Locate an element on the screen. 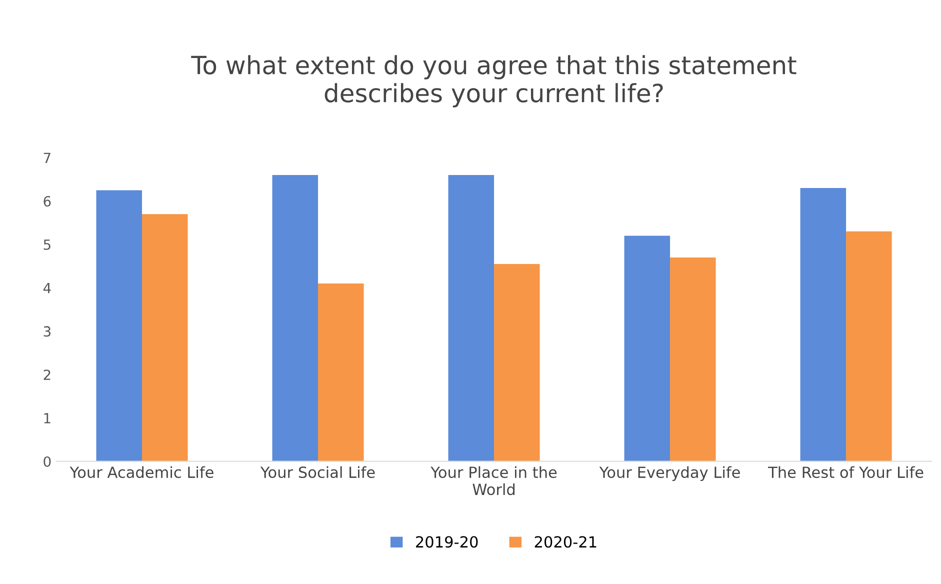  y-tick-label: 2 is located at coordinates (47, 375).